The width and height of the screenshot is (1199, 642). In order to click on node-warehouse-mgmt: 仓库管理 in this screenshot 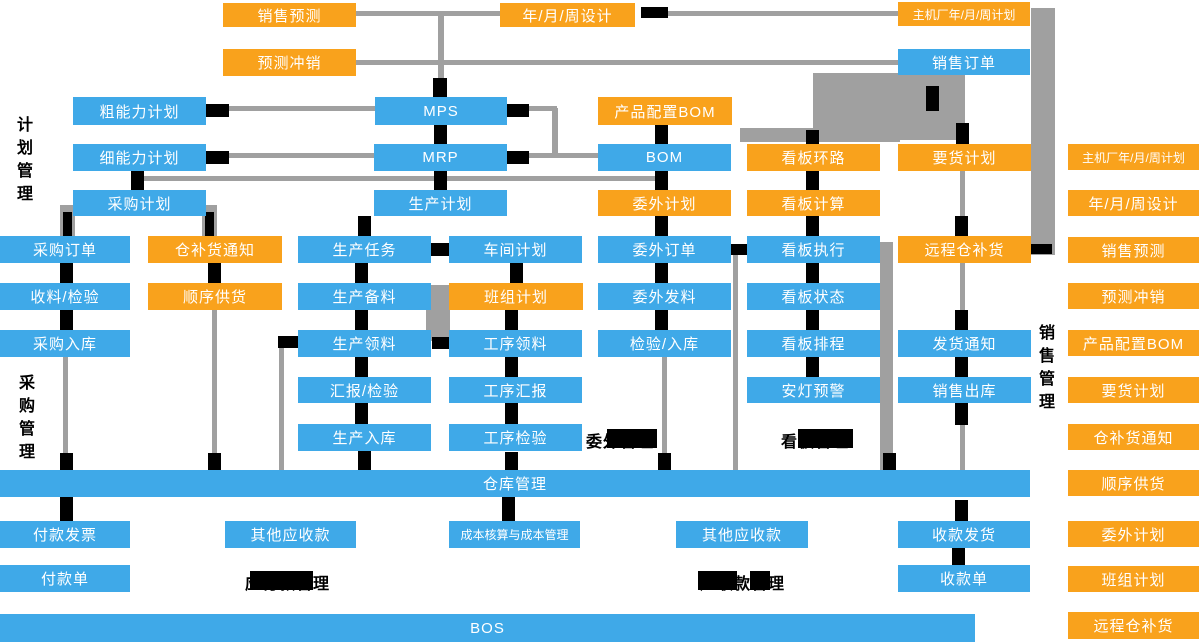, I will do `click(515, 483)`.